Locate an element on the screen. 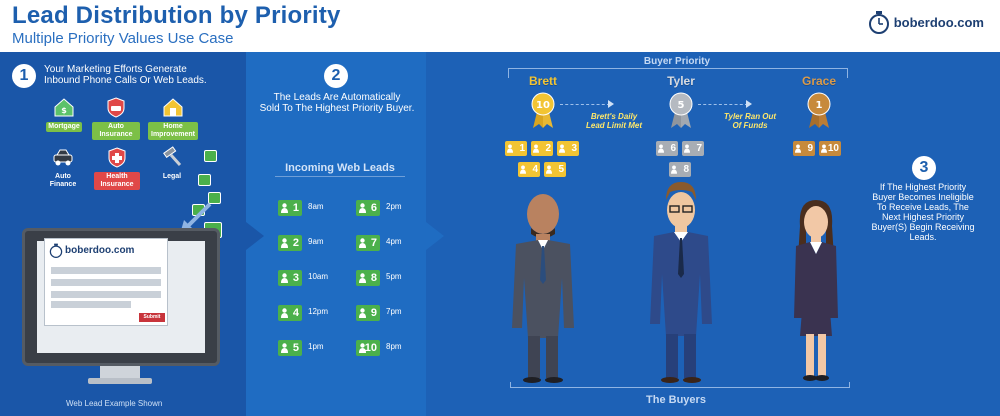  lead-badge: 1 is located at coordinates (290, 208).